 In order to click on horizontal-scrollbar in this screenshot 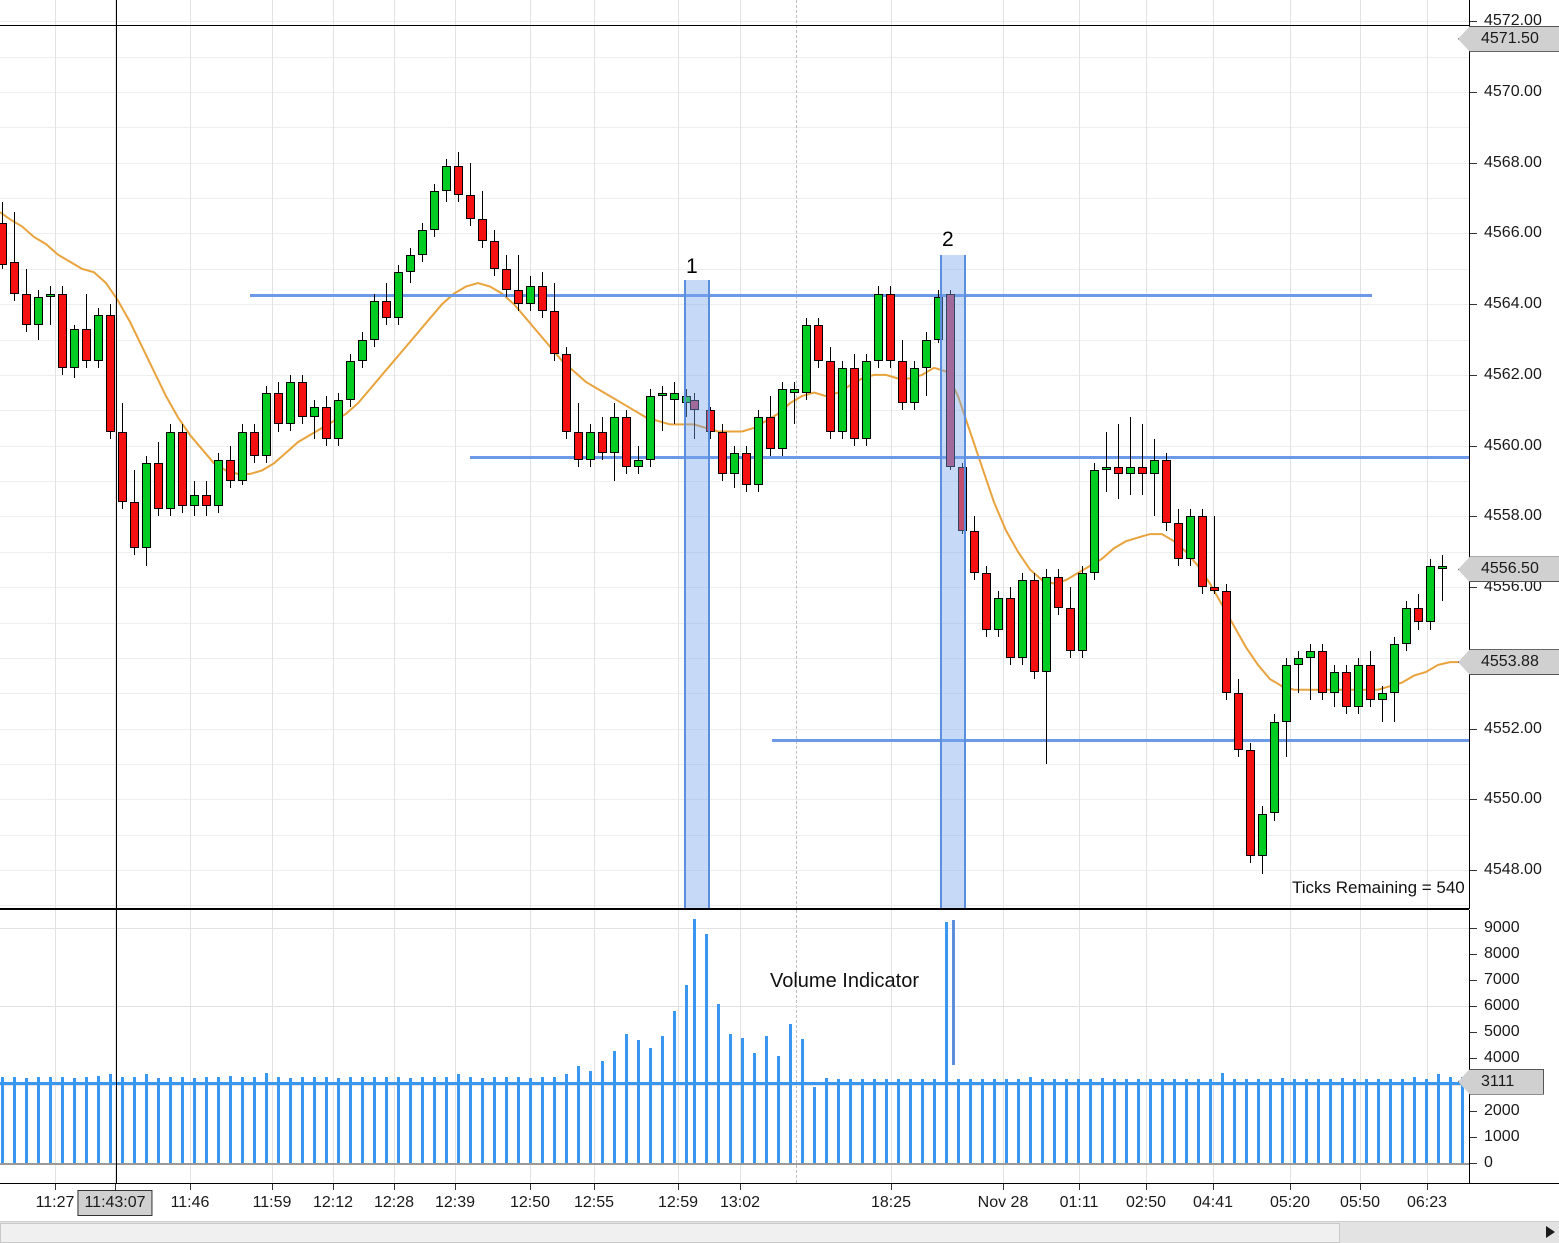, I will do `click(779, 1232)`.